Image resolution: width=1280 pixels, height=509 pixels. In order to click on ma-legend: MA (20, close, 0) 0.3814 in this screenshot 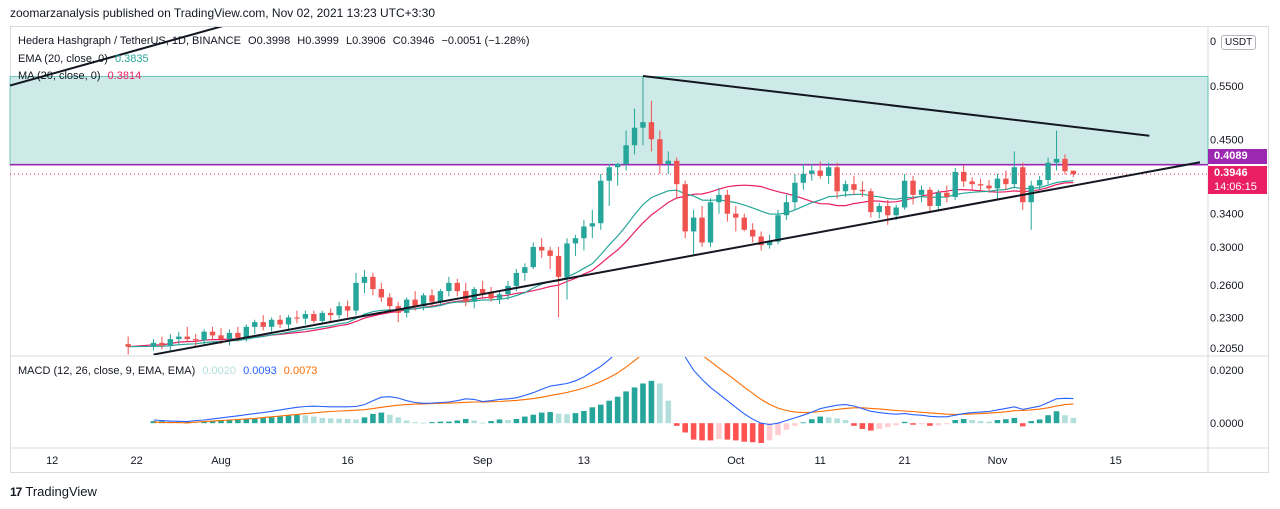, I will do `click(81, 76)`.